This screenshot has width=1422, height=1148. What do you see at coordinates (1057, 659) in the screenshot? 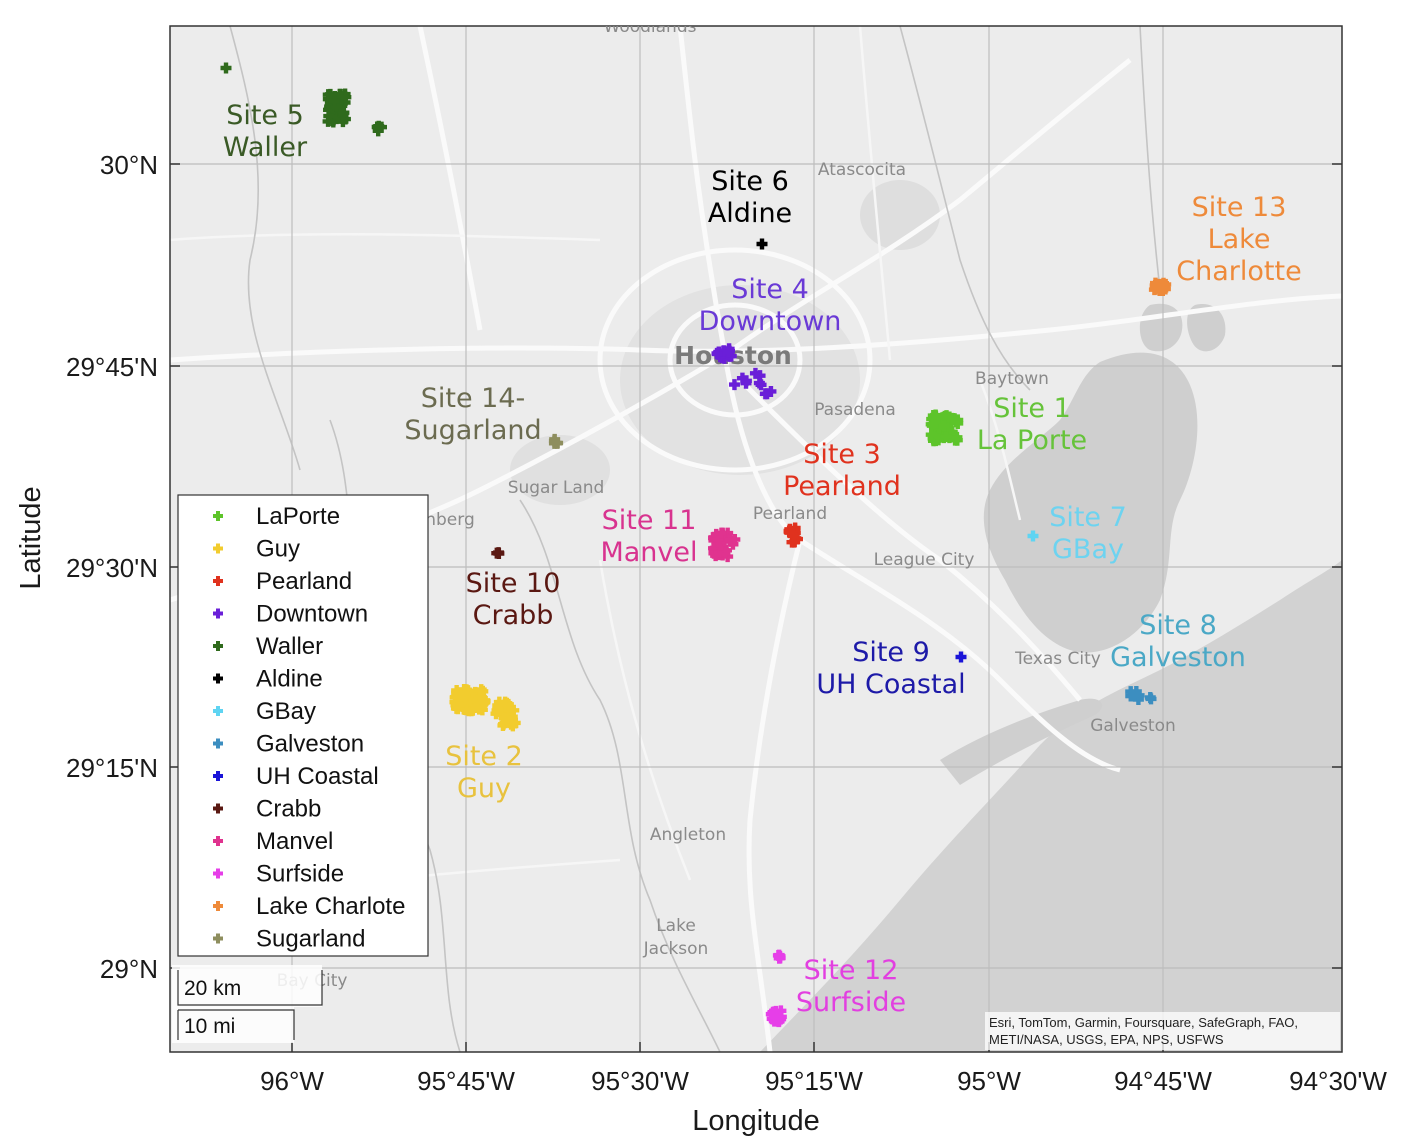
I see `place-label: Texas City` at bounding box center [1057, 659].